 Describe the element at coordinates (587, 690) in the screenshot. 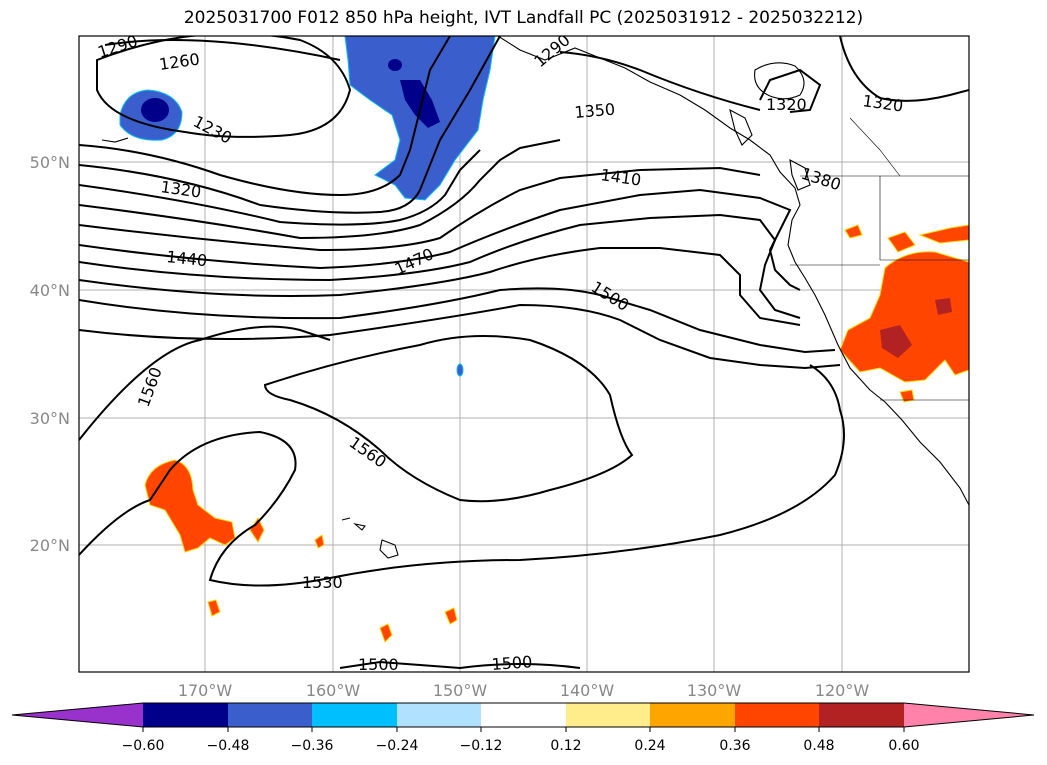

I see `lon-label: 140°W` at that location.